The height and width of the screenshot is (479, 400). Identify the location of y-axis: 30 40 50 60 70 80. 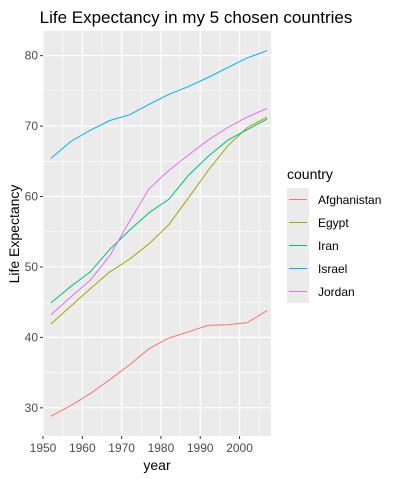
(34, 232).